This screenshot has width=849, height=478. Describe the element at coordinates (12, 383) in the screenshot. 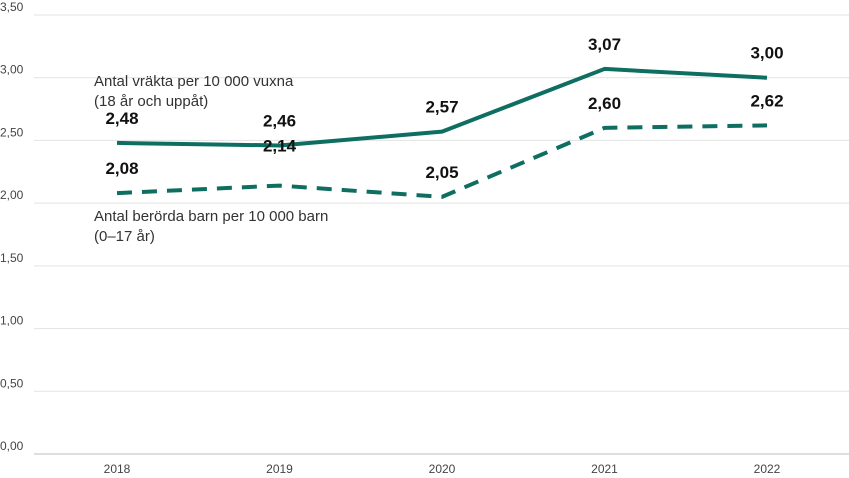

I see `y-tick-label: 0,50` at that location.